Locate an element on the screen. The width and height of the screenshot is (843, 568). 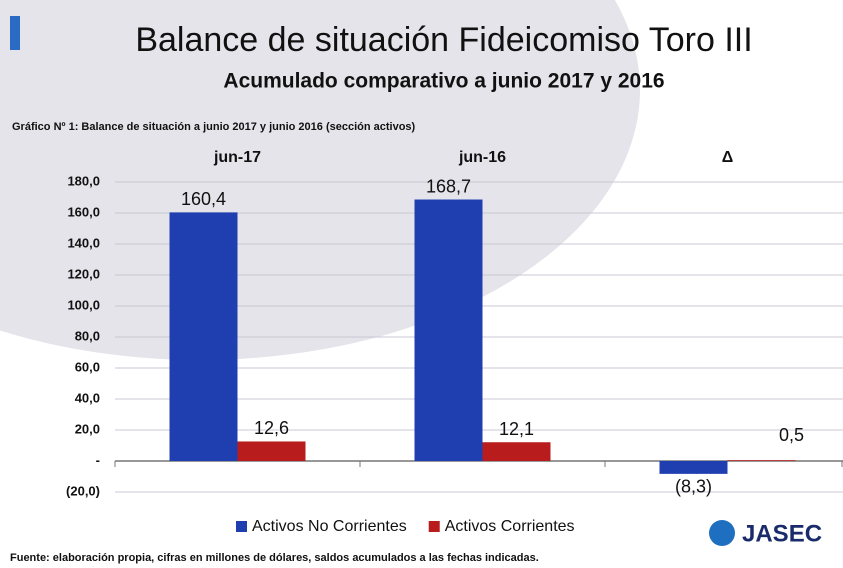
logo: JASEC is located at coordinates (782, 533).